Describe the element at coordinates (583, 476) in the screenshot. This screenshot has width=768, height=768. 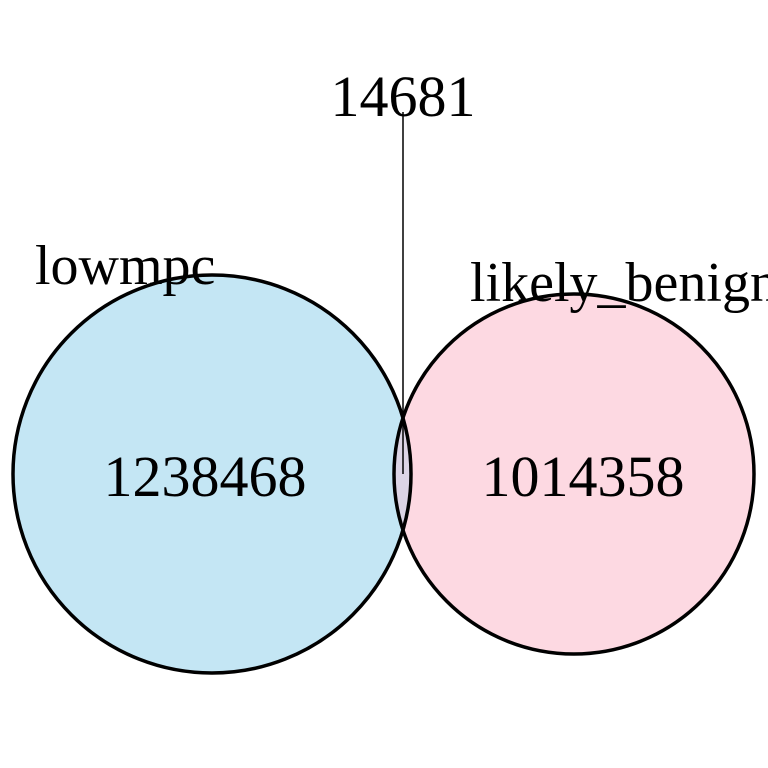
I see `set-b-only-count: 1014358` at that location.